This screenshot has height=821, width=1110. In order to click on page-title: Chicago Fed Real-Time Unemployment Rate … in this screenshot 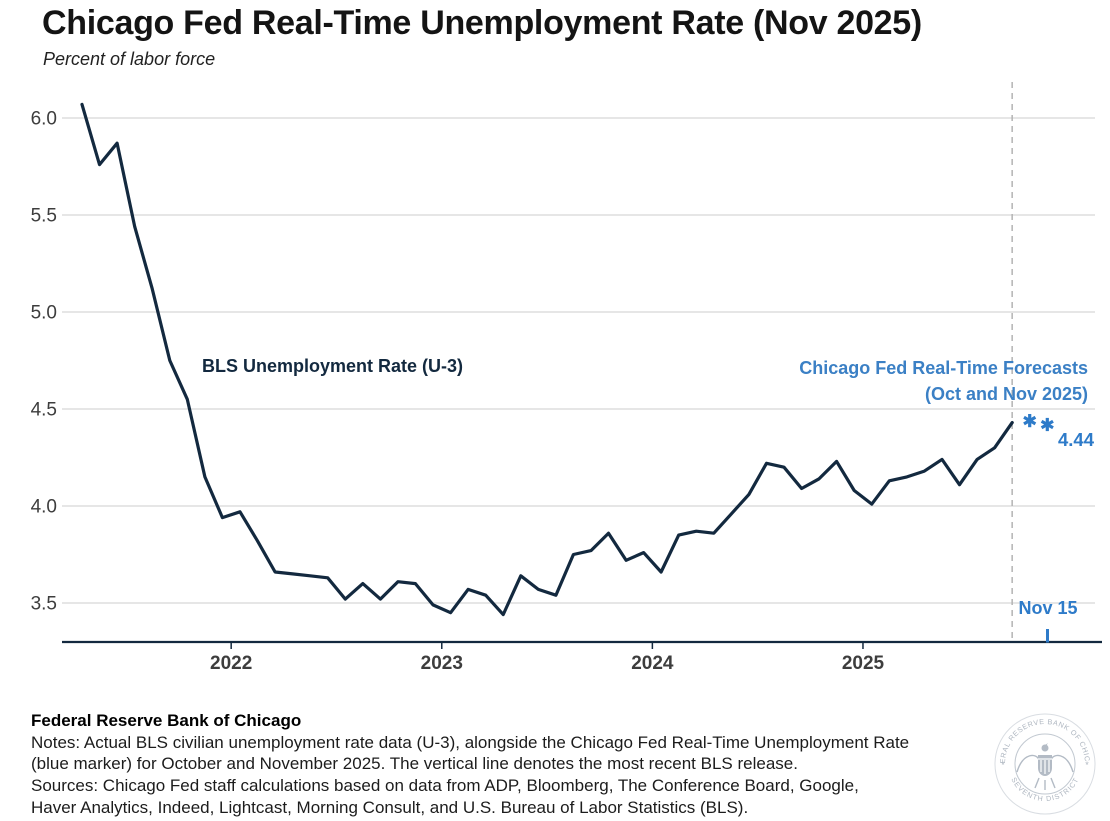, I will do `click(482, 23)`.